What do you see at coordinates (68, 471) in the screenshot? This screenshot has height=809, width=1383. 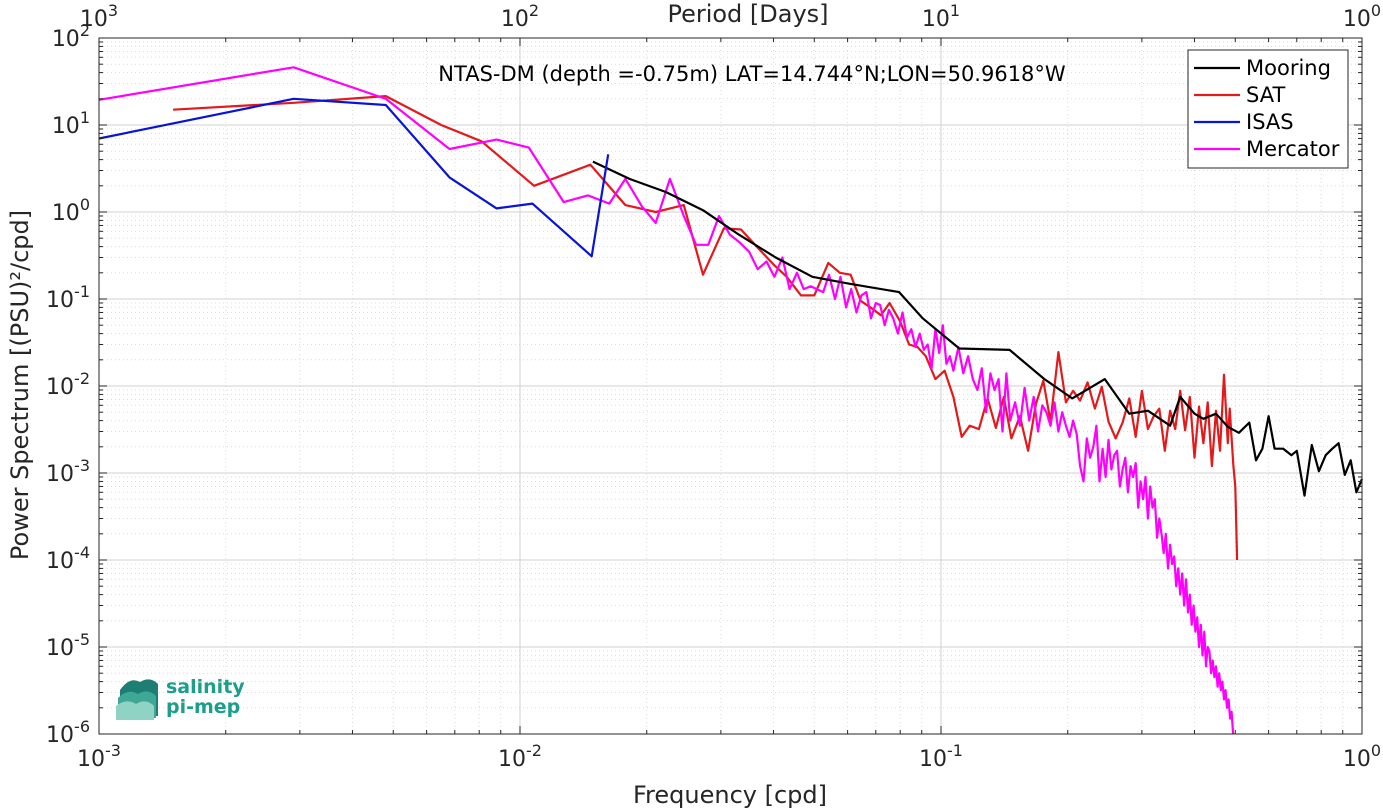 I see `y-tick-label: 10⁻³` at bounding box center [68, 471].